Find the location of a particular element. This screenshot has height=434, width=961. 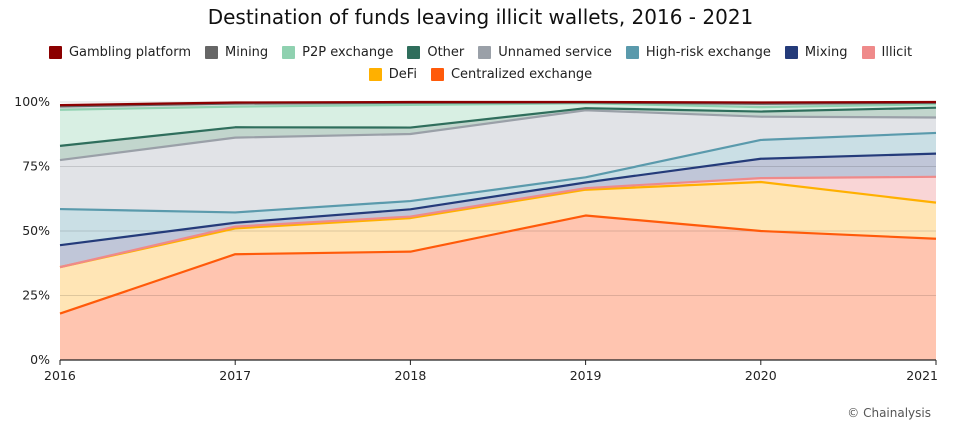

y-tick-label: 50% is located at coordinates (36, 230).